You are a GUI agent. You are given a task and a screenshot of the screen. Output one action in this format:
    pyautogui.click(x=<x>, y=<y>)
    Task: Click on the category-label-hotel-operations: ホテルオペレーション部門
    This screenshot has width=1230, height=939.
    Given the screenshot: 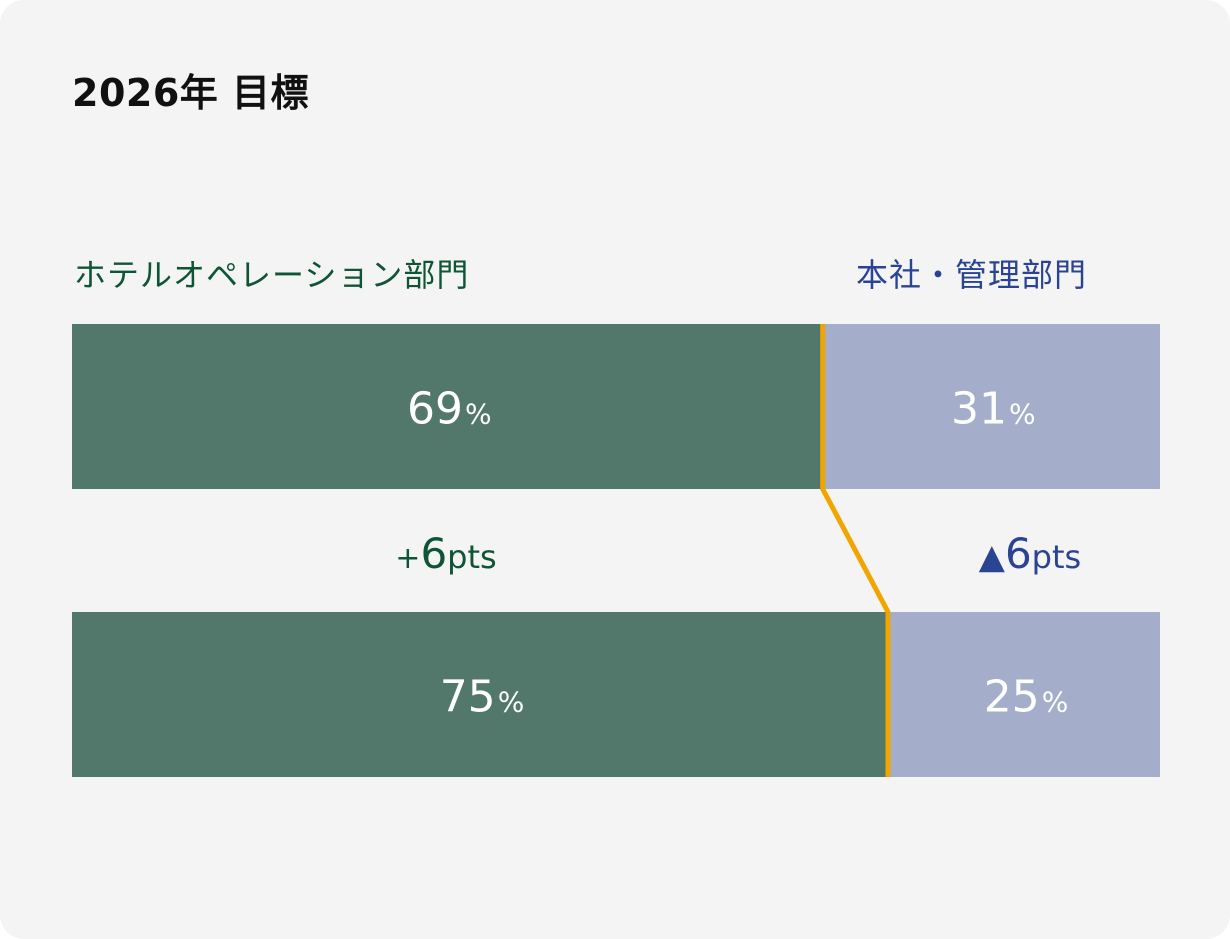 What is the action you would take?
    pyautogui.click(x=272, y=275)
    